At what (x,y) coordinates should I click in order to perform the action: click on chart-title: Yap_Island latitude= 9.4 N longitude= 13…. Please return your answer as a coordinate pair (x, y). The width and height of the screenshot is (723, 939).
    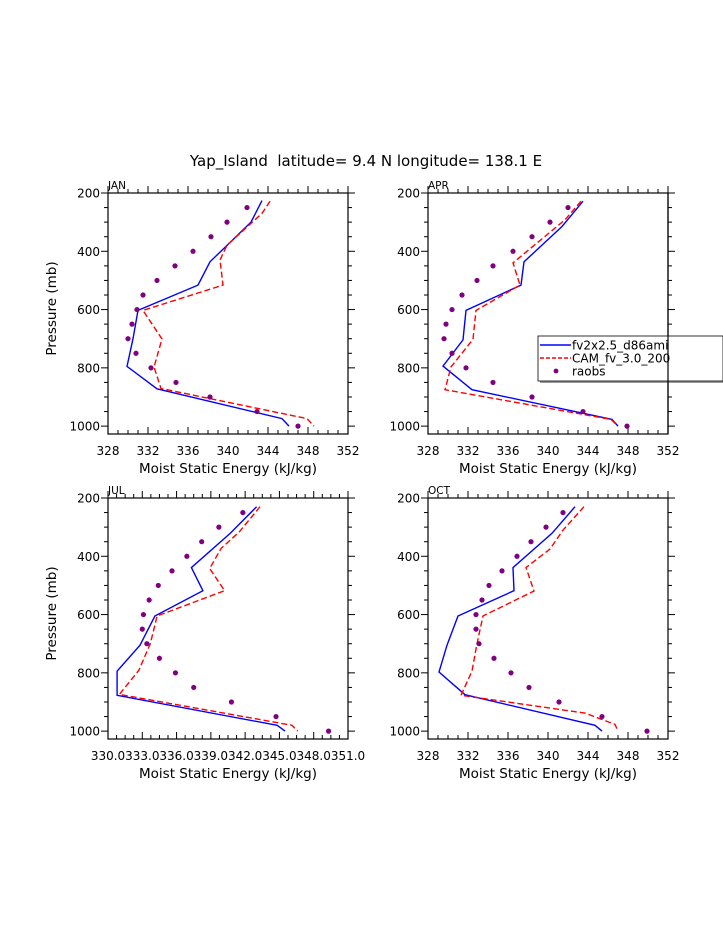
    Looking at the image, I should click on (365, 161).